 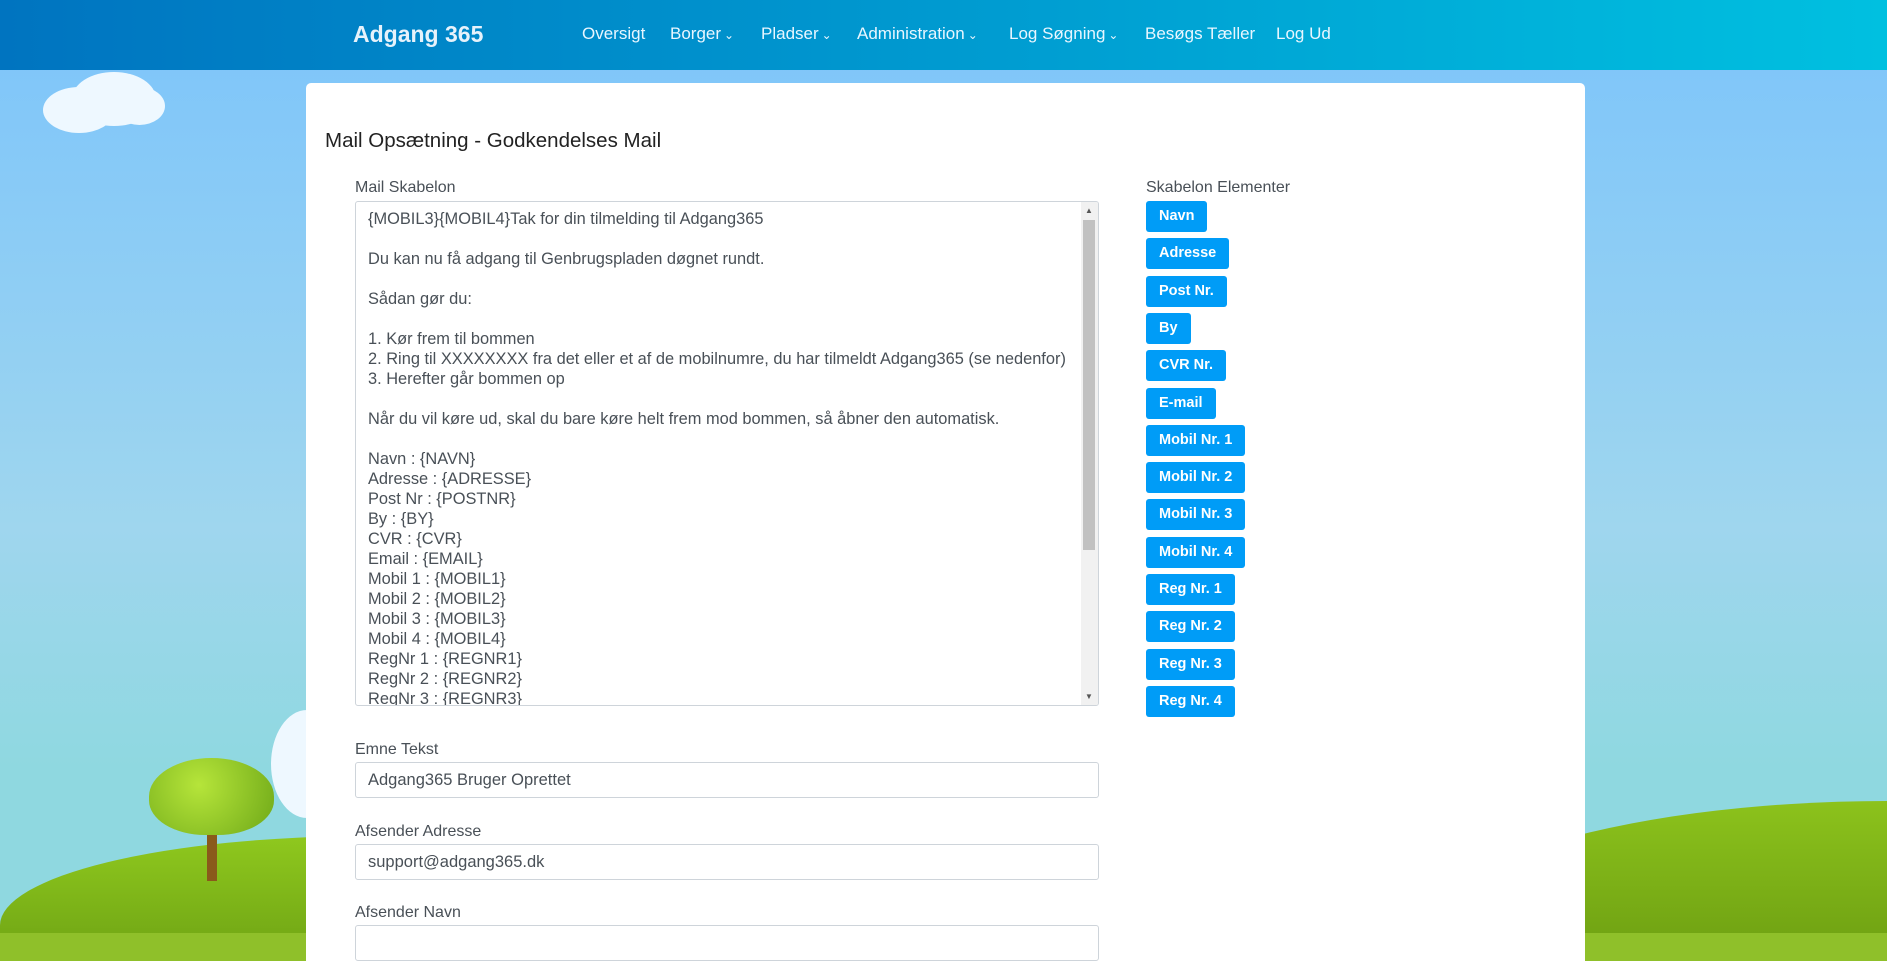 I want to click on insert-element-button: Post Nr., so click(x=1186, y=291).